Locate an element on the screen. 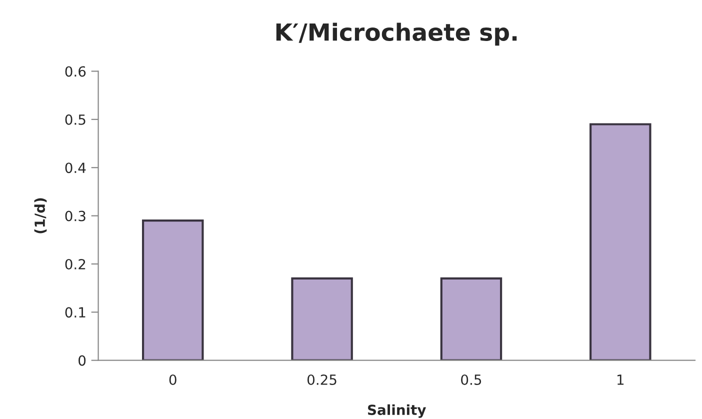 This screenshot has height=419, width=702. y-tick-label: 0.5 is located at coordinates (75, 119).